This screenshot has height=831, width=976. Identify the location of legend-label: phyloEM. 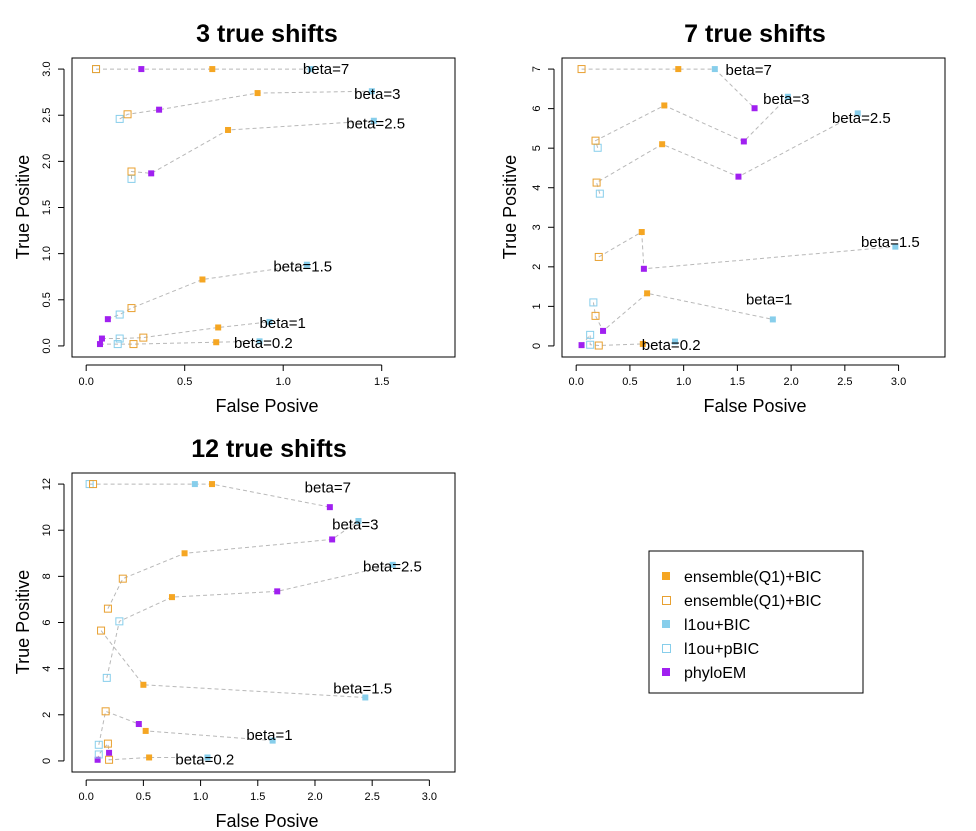
(715, 673).